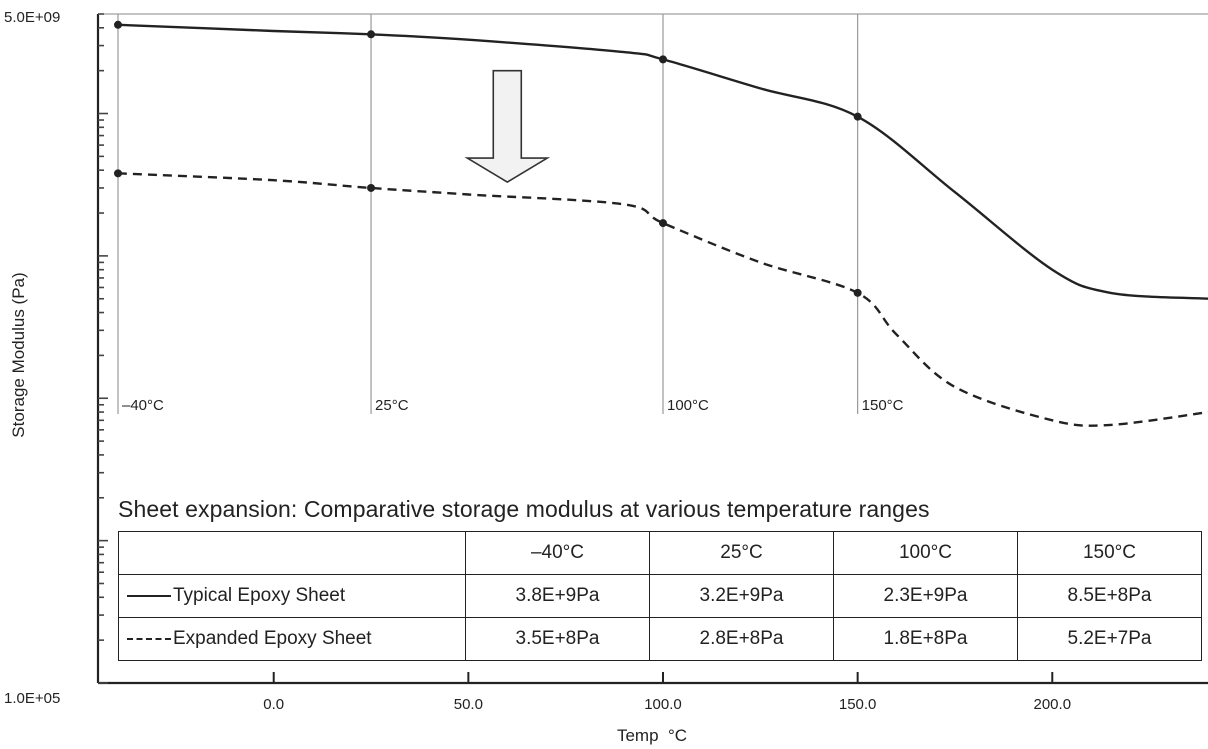 The image size is (1208, 749). I want to click on x-tick-label: 200.0, so click(1053, 704).